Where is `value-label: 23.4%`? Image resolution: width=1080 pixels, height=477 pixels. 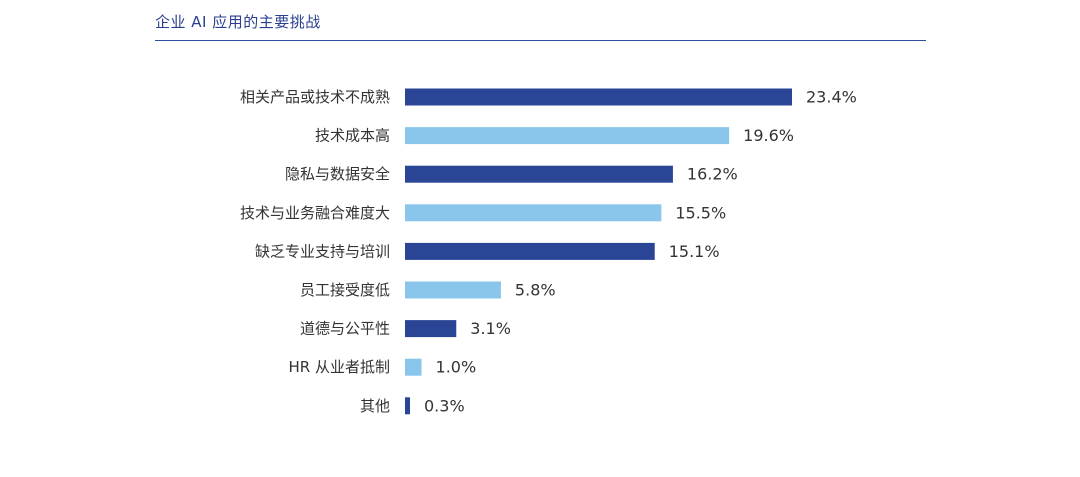 value-label: 23.4% is located at coordinates (831, 97).